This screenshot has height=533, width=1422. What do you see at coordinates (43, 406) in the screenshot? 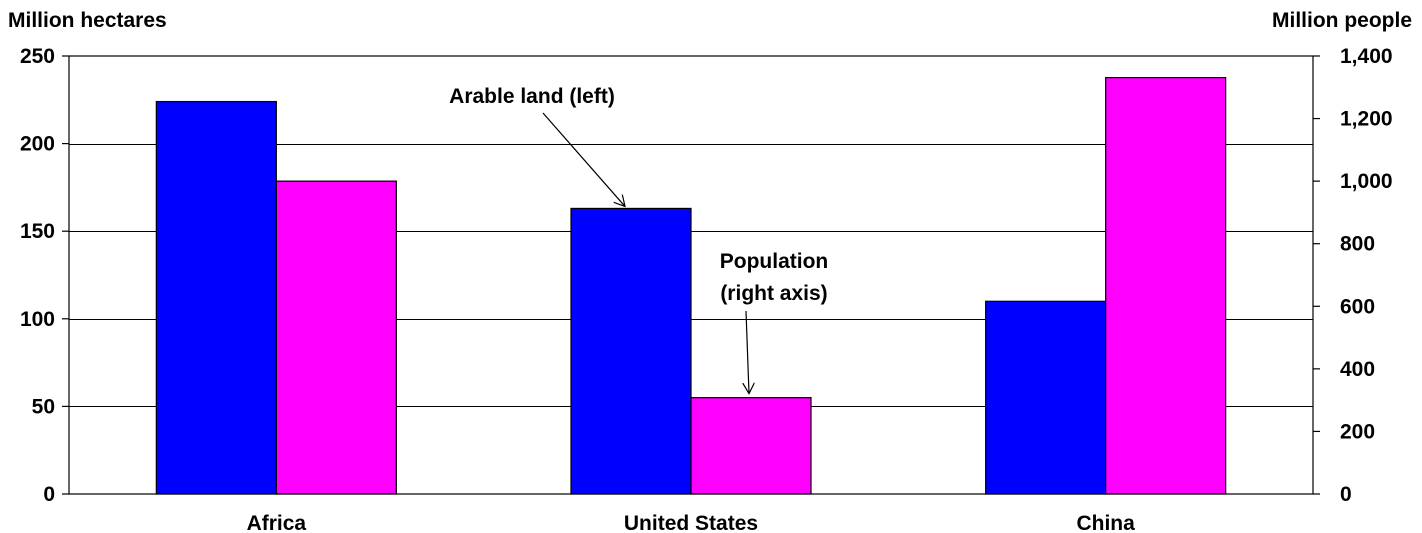
I see `left-tick-label: 50` at bounding box center [43, 406].